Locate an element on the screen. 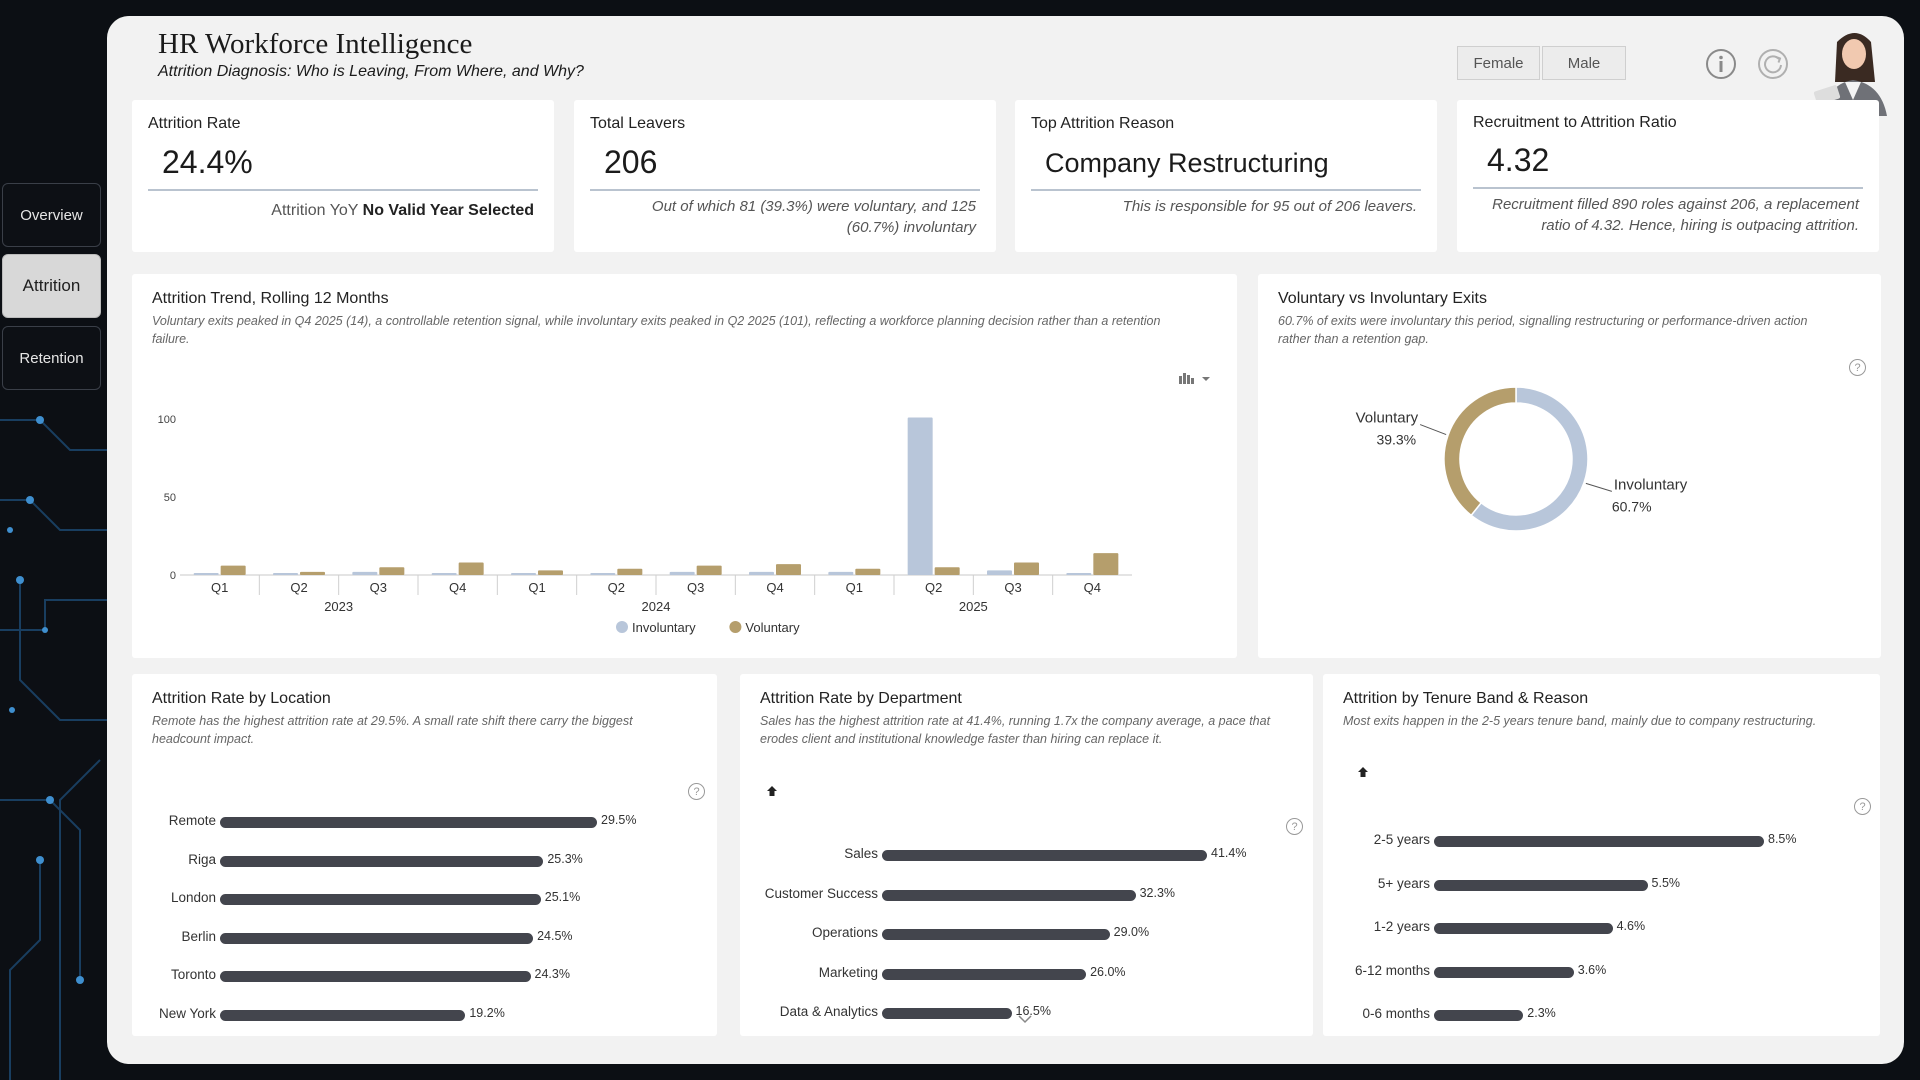 The height and width of the screenshot is (1080, 1920). bar-category-label: London is located at coordinates (193, 897).